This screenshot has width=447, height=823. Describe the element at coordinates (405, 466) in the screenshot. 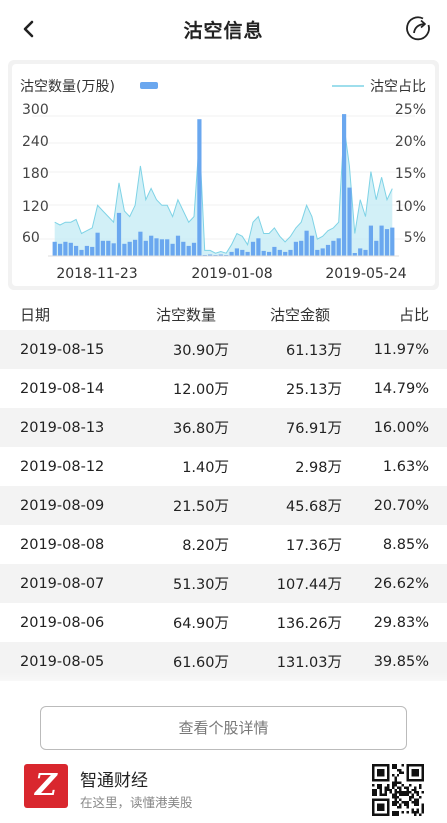

I see `row-ratio: 1.63%` at that location.